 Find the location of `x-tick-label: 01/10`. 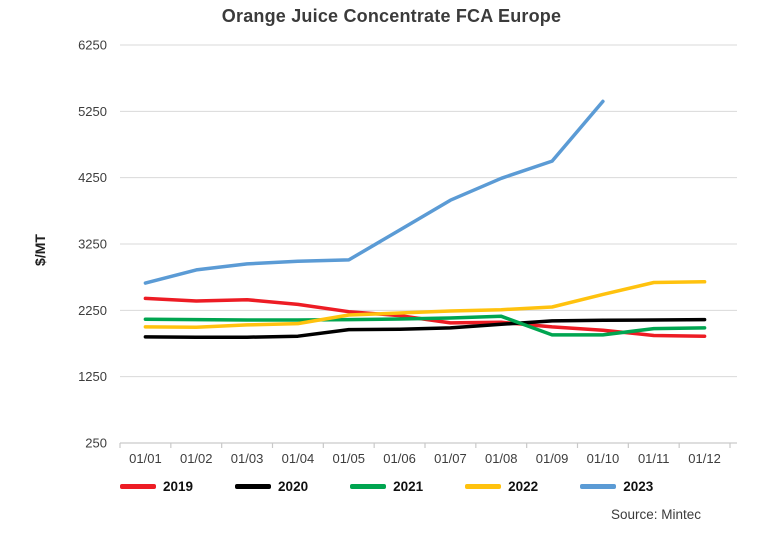

x-tick-label: 01/10 is located at coordinates (603, 458).